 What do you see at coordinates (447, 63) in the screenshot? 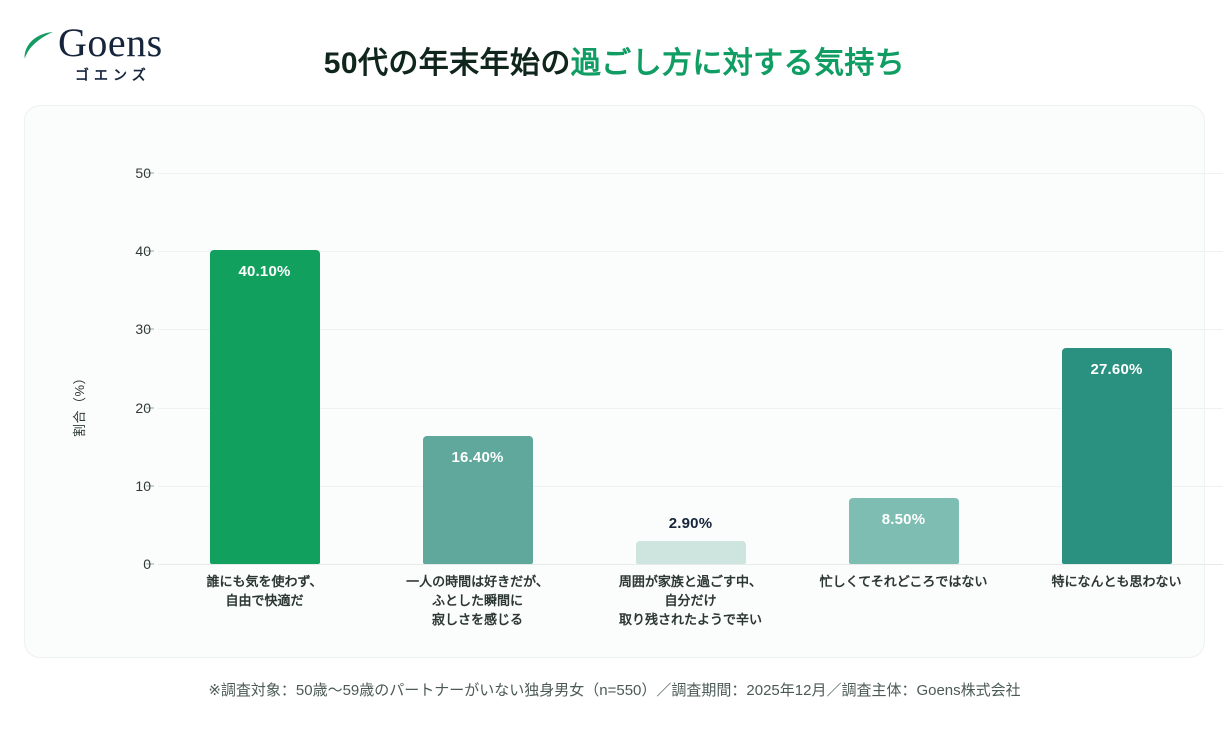
I see `page-title-plain: 50代の年末年始の` at bounding box center [447, 63].